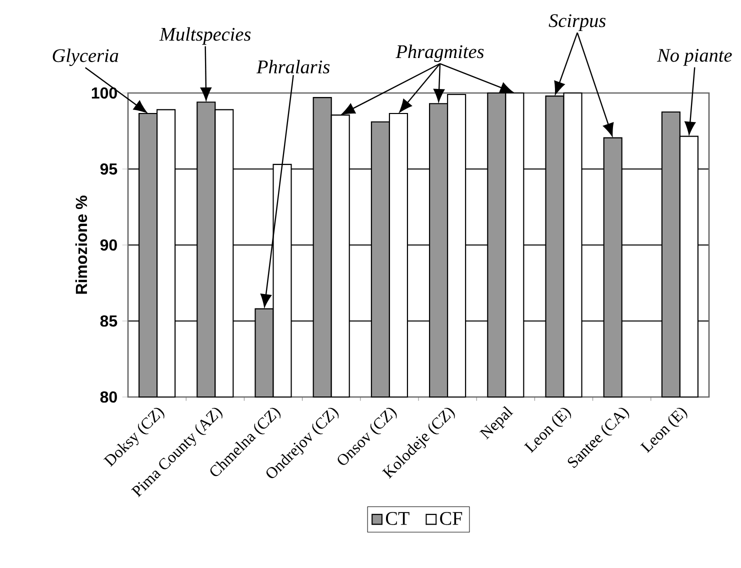 This screenshot has width=741, height=568. What do you see at coordinates (85, 57) in the screenshot?
I see `text: Glyceria` at bounding box center [85, 57].